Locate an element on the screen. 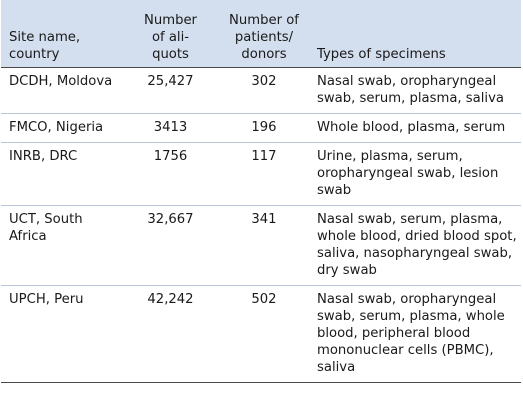 Image resolution: width=523 pixels, height=411 pixels. header-specimens: Types of specimens is located at coordinates (415, 34).